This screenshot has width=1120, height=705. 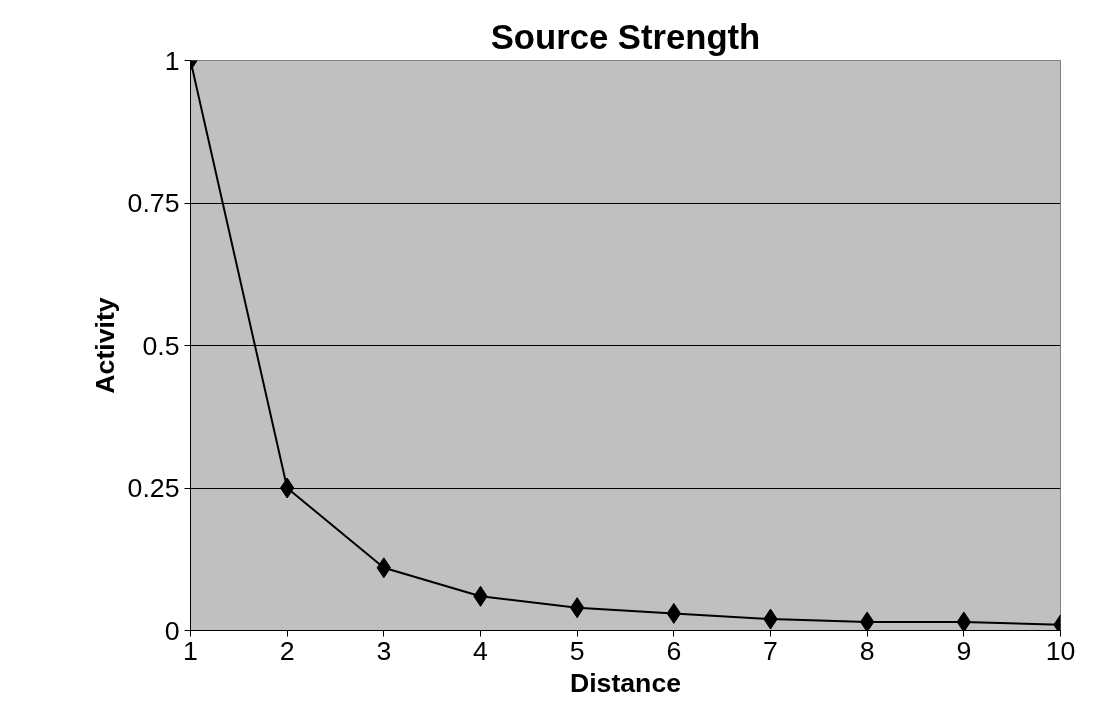 What do you see at coordinates (1060, 650) in the screenshot?
I see `x-tick-label: 10` at bounding box center [1060, 650].